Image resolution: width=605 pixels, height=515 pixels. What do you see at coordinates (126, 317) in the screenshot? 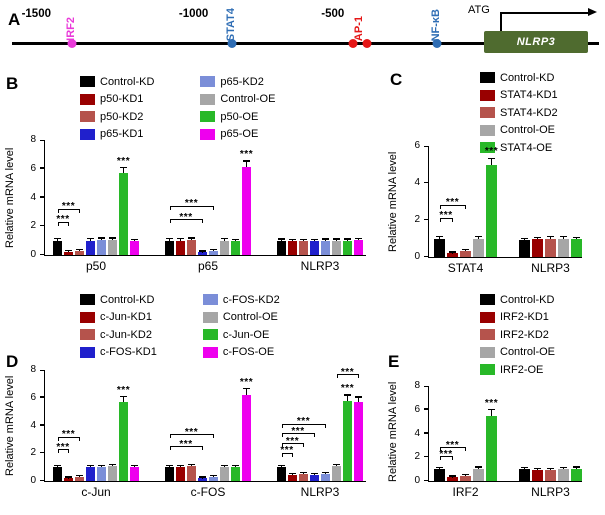
I see `legend-label: c-Jun-KD1` at bounding box center [126, 317].